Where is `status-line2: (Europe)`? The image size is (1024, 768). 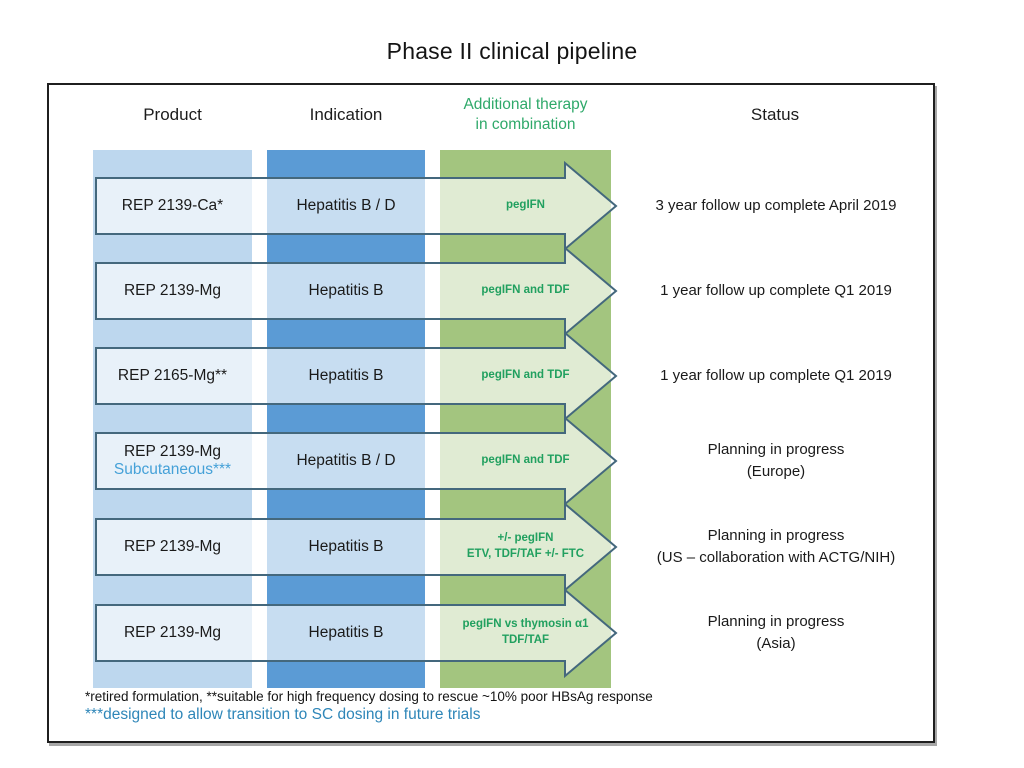
status-line2: (Europe) is located at coordinates (776, 471).